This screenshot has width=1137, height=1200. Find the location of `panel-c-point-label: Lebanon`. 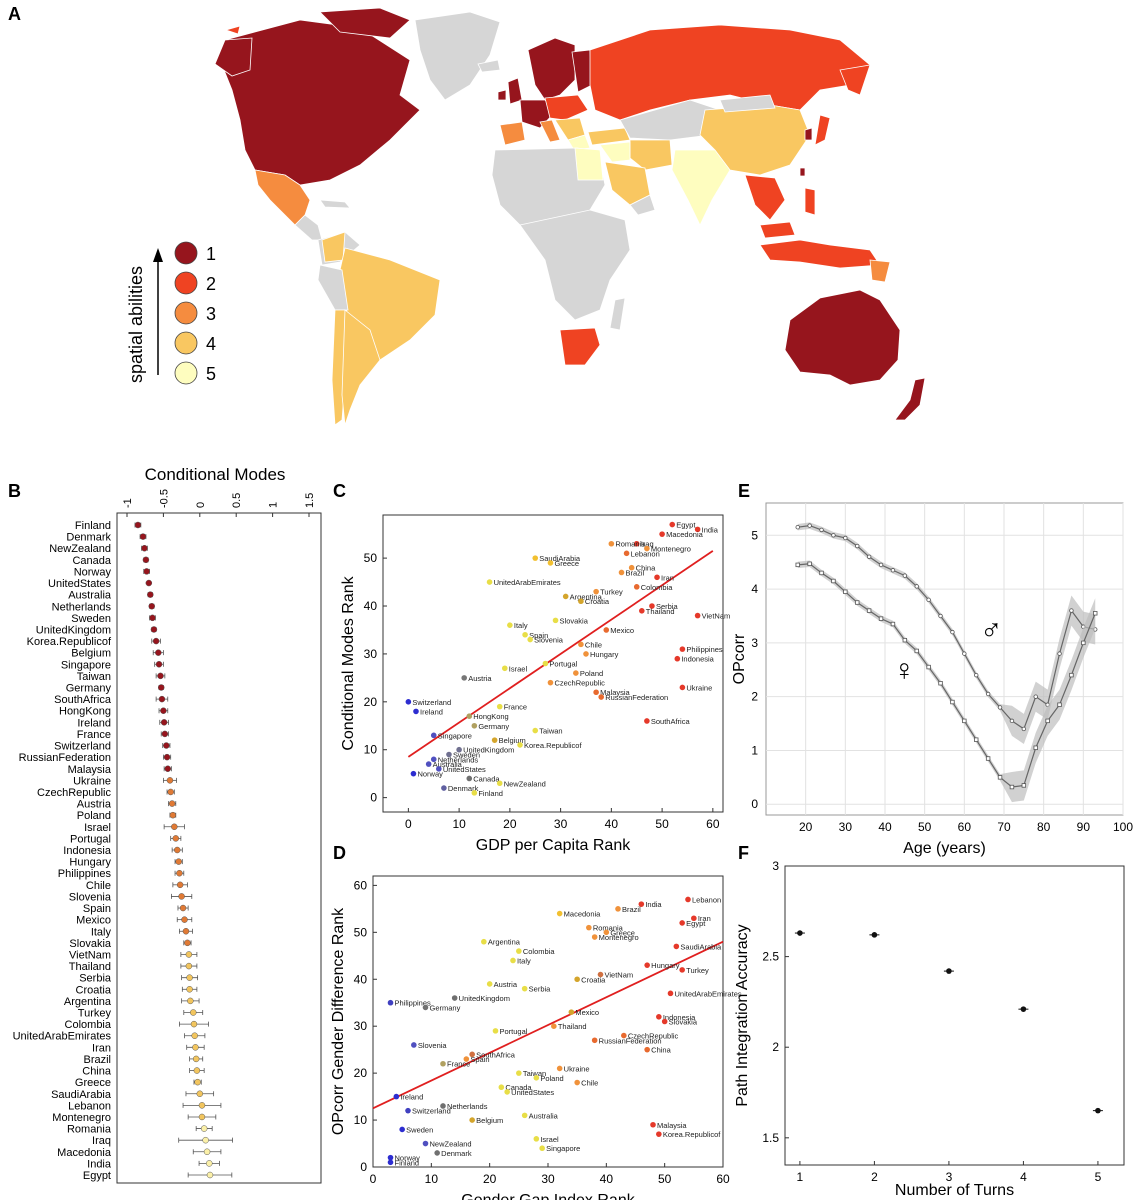

panel-c-point-label: Lebanon is located at coordinates (645, 553).